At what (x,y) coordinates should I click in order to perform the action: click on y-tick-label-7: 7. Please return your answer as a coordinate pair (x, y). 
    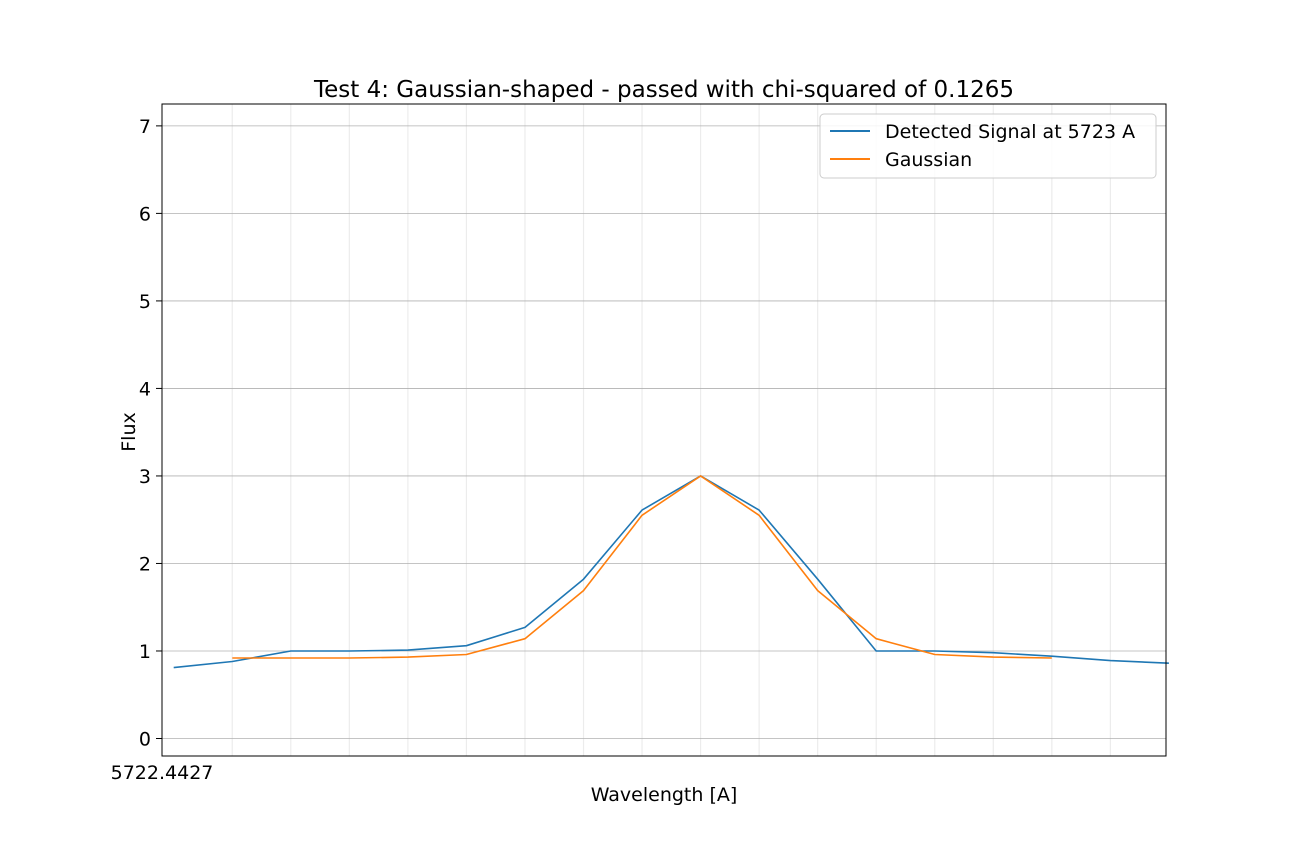
    Looking at the image, I should click on (145, 127).